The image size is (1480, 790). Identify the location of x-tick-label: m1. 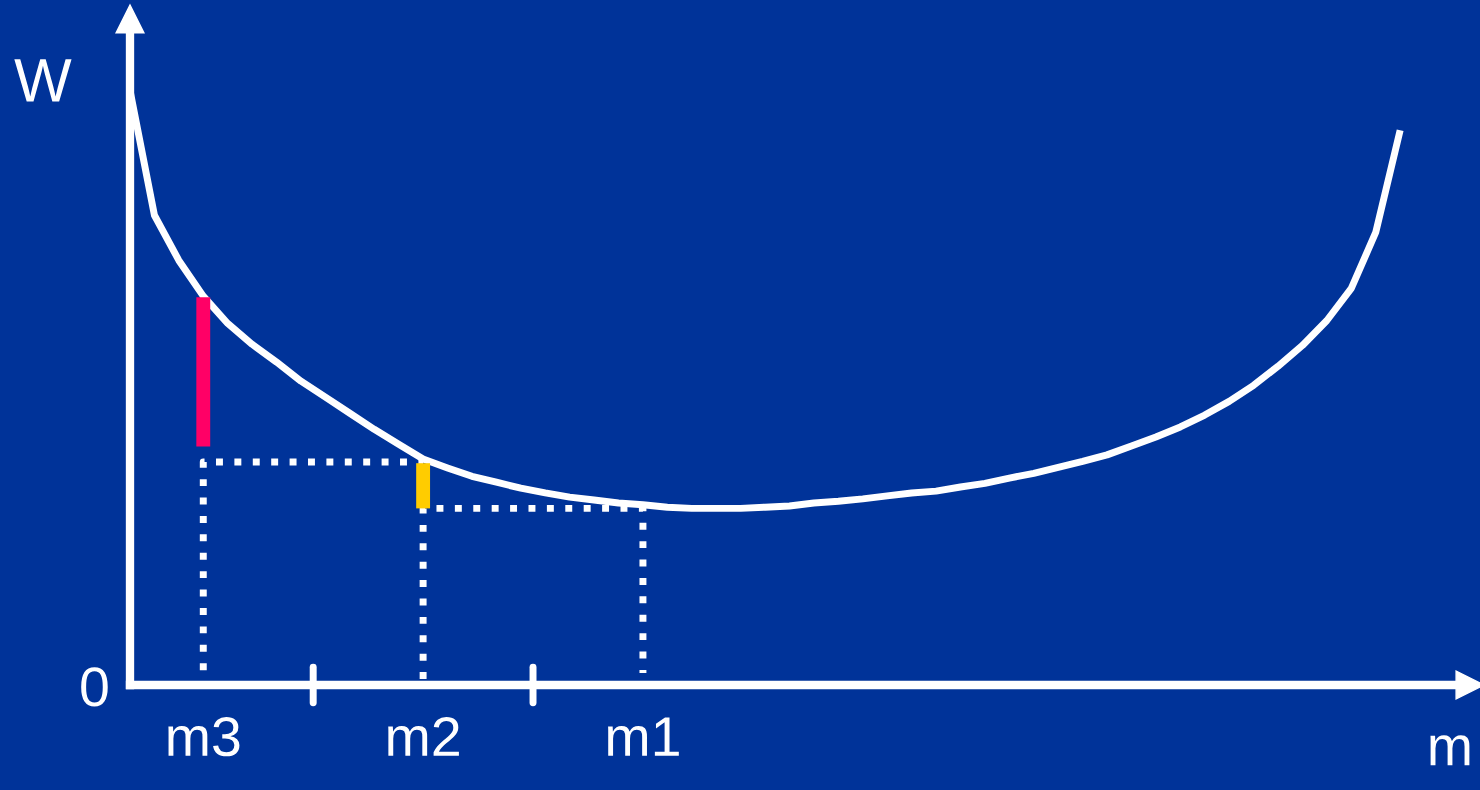
(643, 736).